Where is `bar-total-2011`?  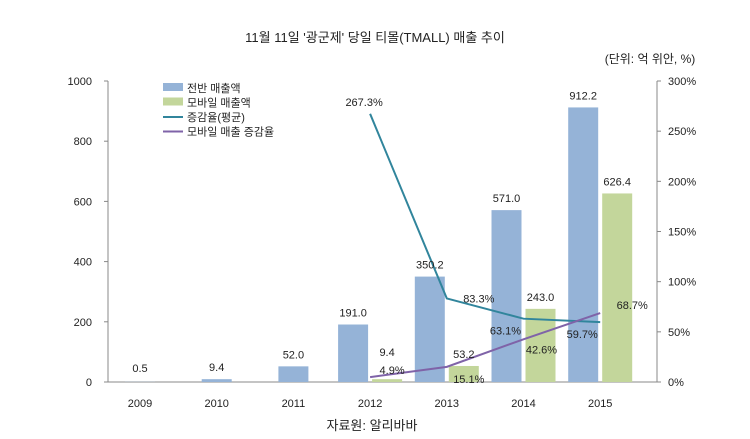 bar-total-2011 is located at coordinates (293, 374).